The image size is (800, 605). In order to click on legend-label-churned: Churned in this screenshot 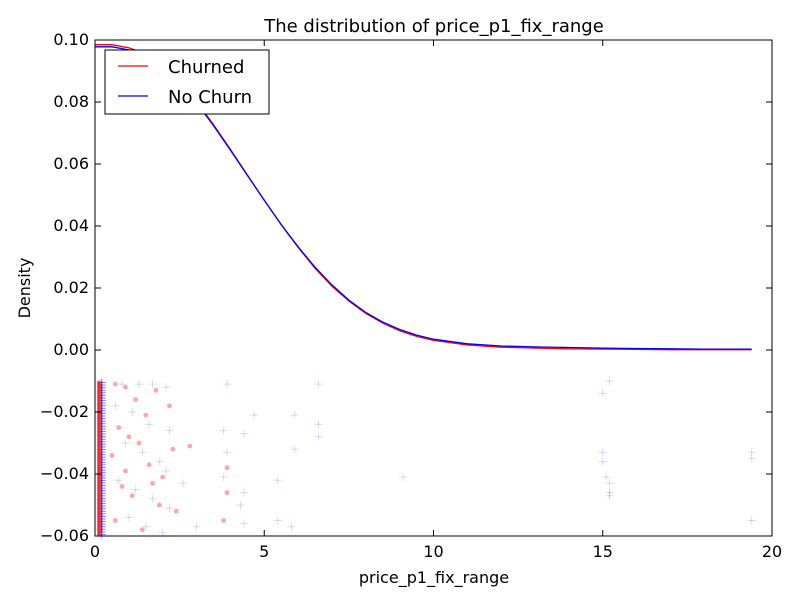, I will do `click(206, 67)`.